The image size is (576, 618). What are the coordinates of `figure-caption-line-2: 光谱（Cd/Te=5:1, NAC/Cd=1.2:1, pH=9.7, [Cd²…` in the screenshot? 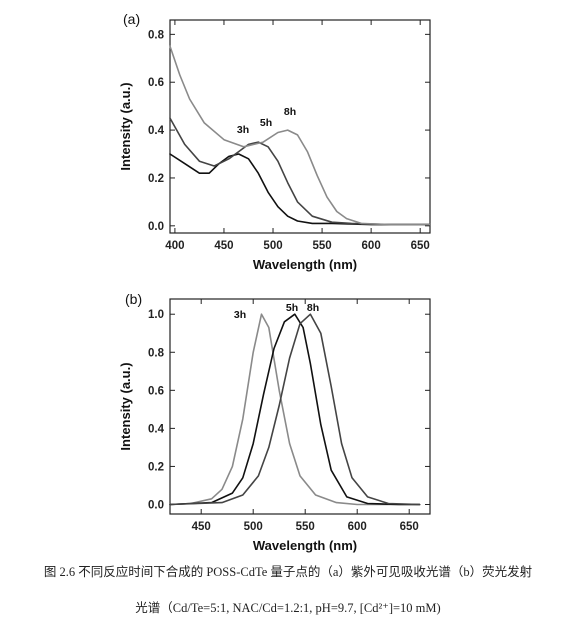 It's located at (288, 608).